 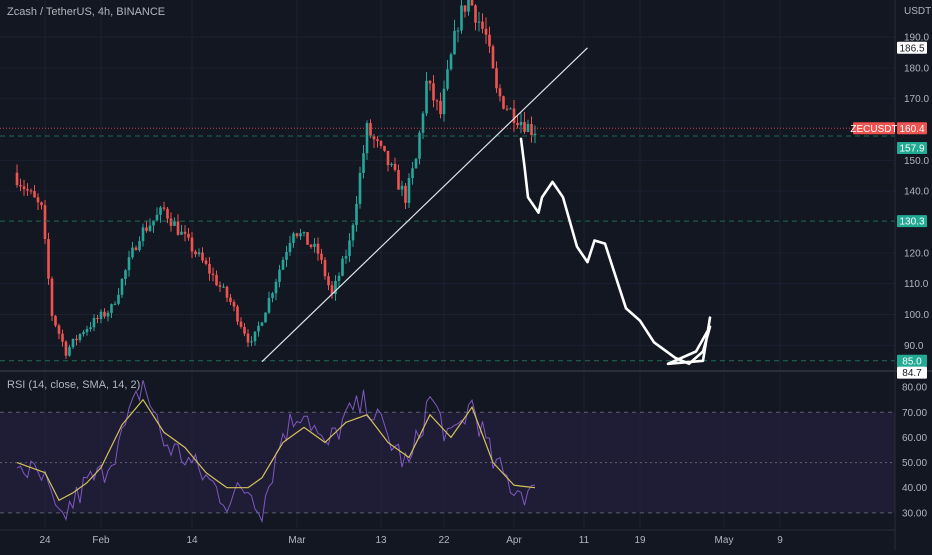 I want to click on symbol-tag-label: ZECUSDT, so click(x=873, y=129).